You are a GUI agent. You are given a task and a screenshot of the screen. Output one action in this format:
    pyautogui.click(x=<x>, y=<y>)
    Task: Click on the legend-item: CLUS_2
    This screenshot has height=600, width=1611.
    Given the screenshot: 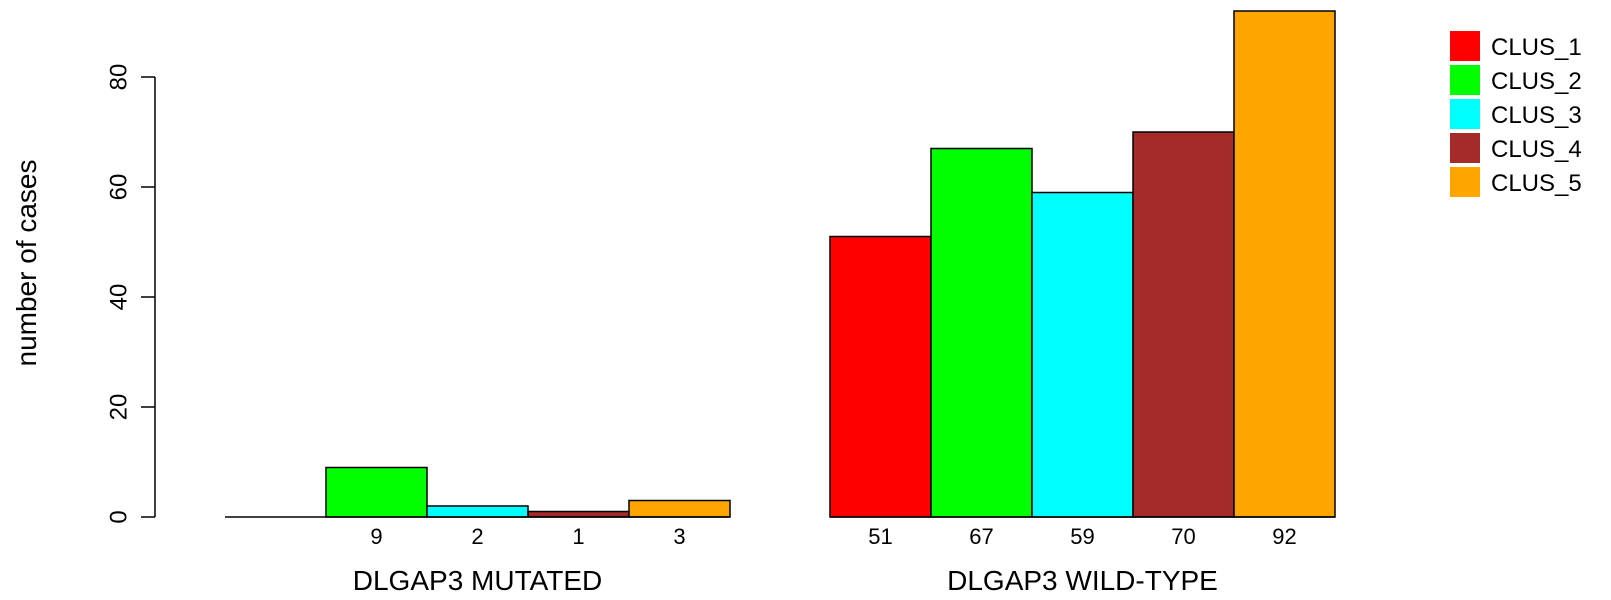 What is the action you would take?
    pyautogui.click(x=1516, y=80)
    